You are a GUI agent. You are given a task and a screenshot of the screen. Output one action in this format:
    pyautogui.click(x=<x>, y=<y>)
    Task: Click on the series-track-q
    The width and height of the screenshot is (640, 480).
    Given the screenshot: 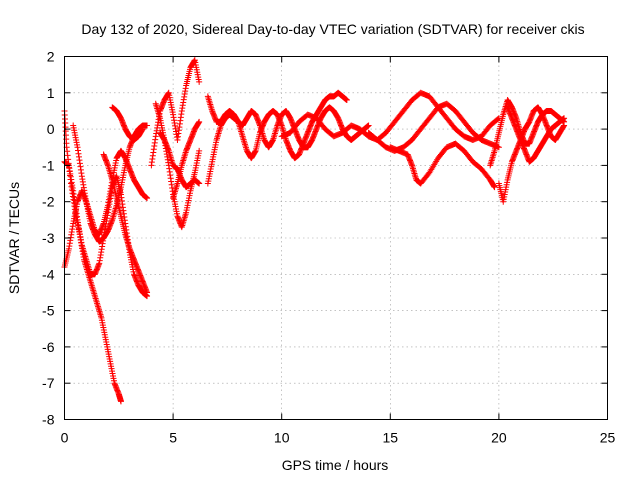 What is the action you would take?
    pyautogui.click(x=531, y=154)
    